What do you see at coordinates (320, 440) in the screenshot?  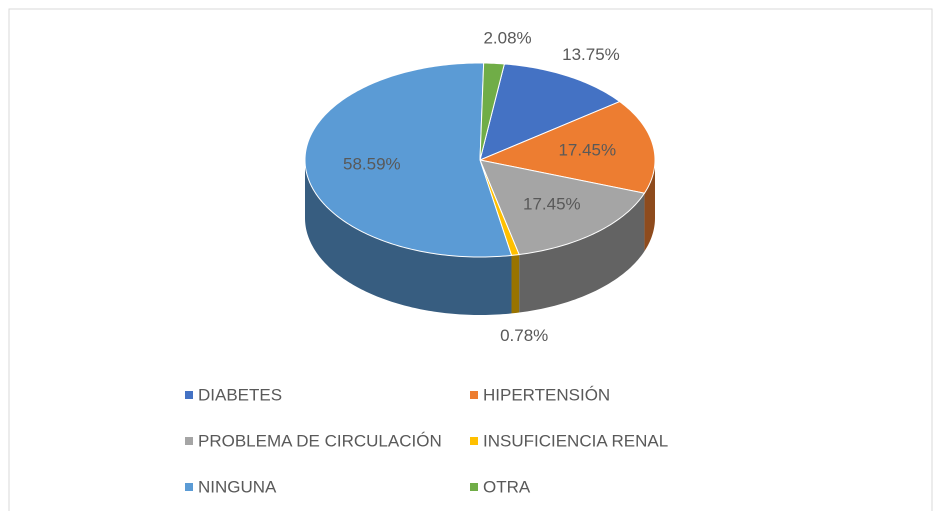 I see `legend-label: PROBLEMA DE CIRCULACIÓN` at bounding box center [320, 440].